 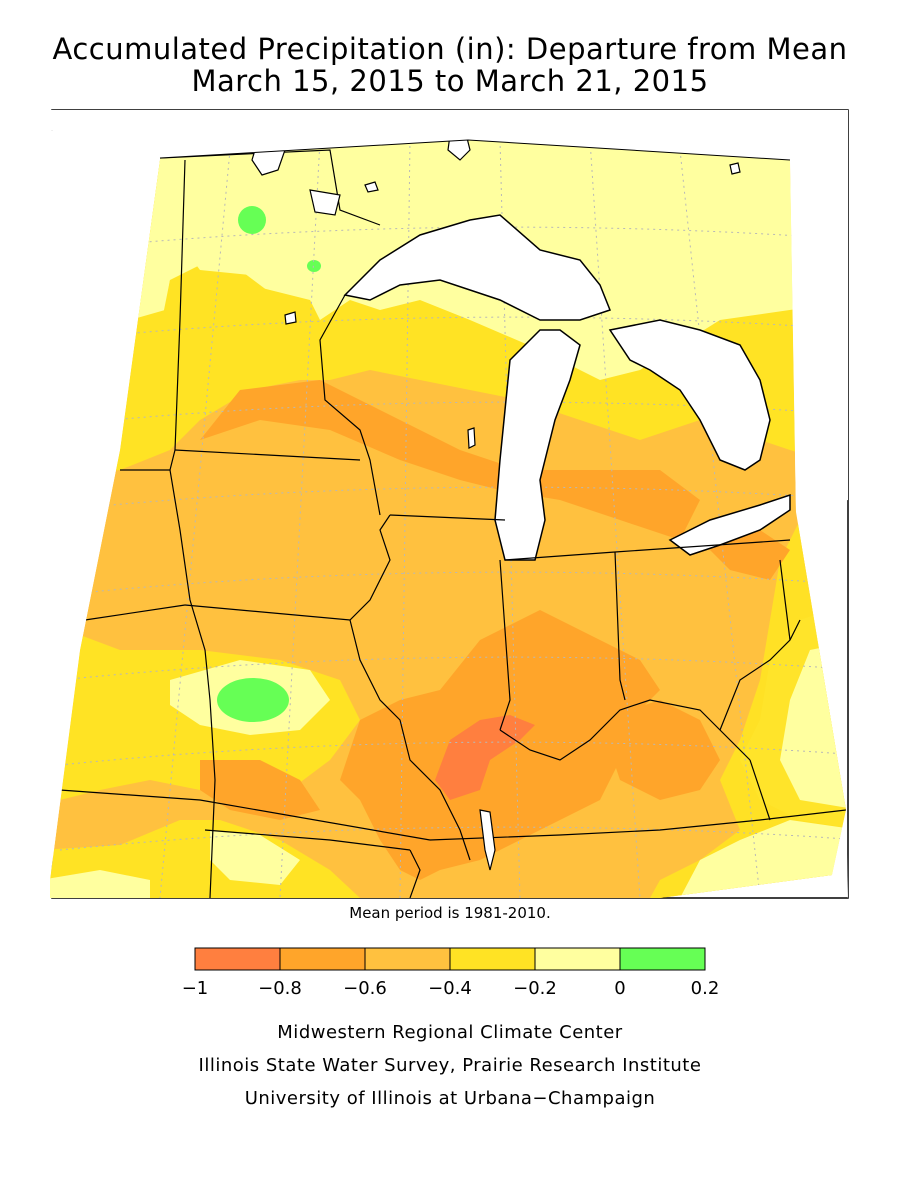 What do you see at coordinates (619, 988) in the screenshot?
I see `legend-tick-label: 0` at bounding box center [619, 988].